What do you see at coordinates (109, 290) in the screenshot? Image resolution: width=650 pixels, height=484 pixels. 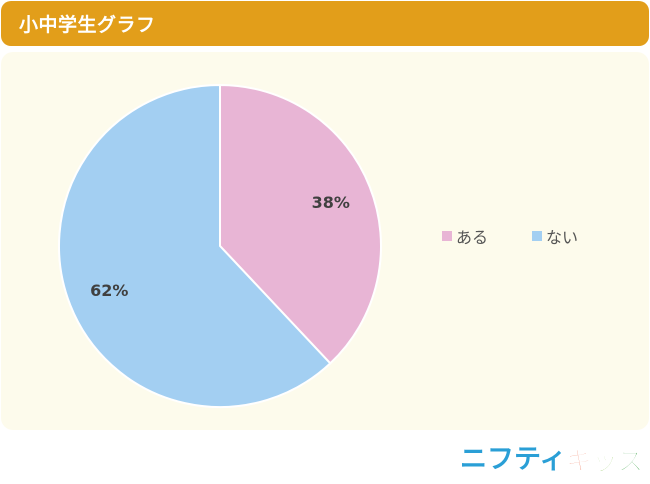 I see `pie-data-label: 62%` at bounding box center [109, 290].